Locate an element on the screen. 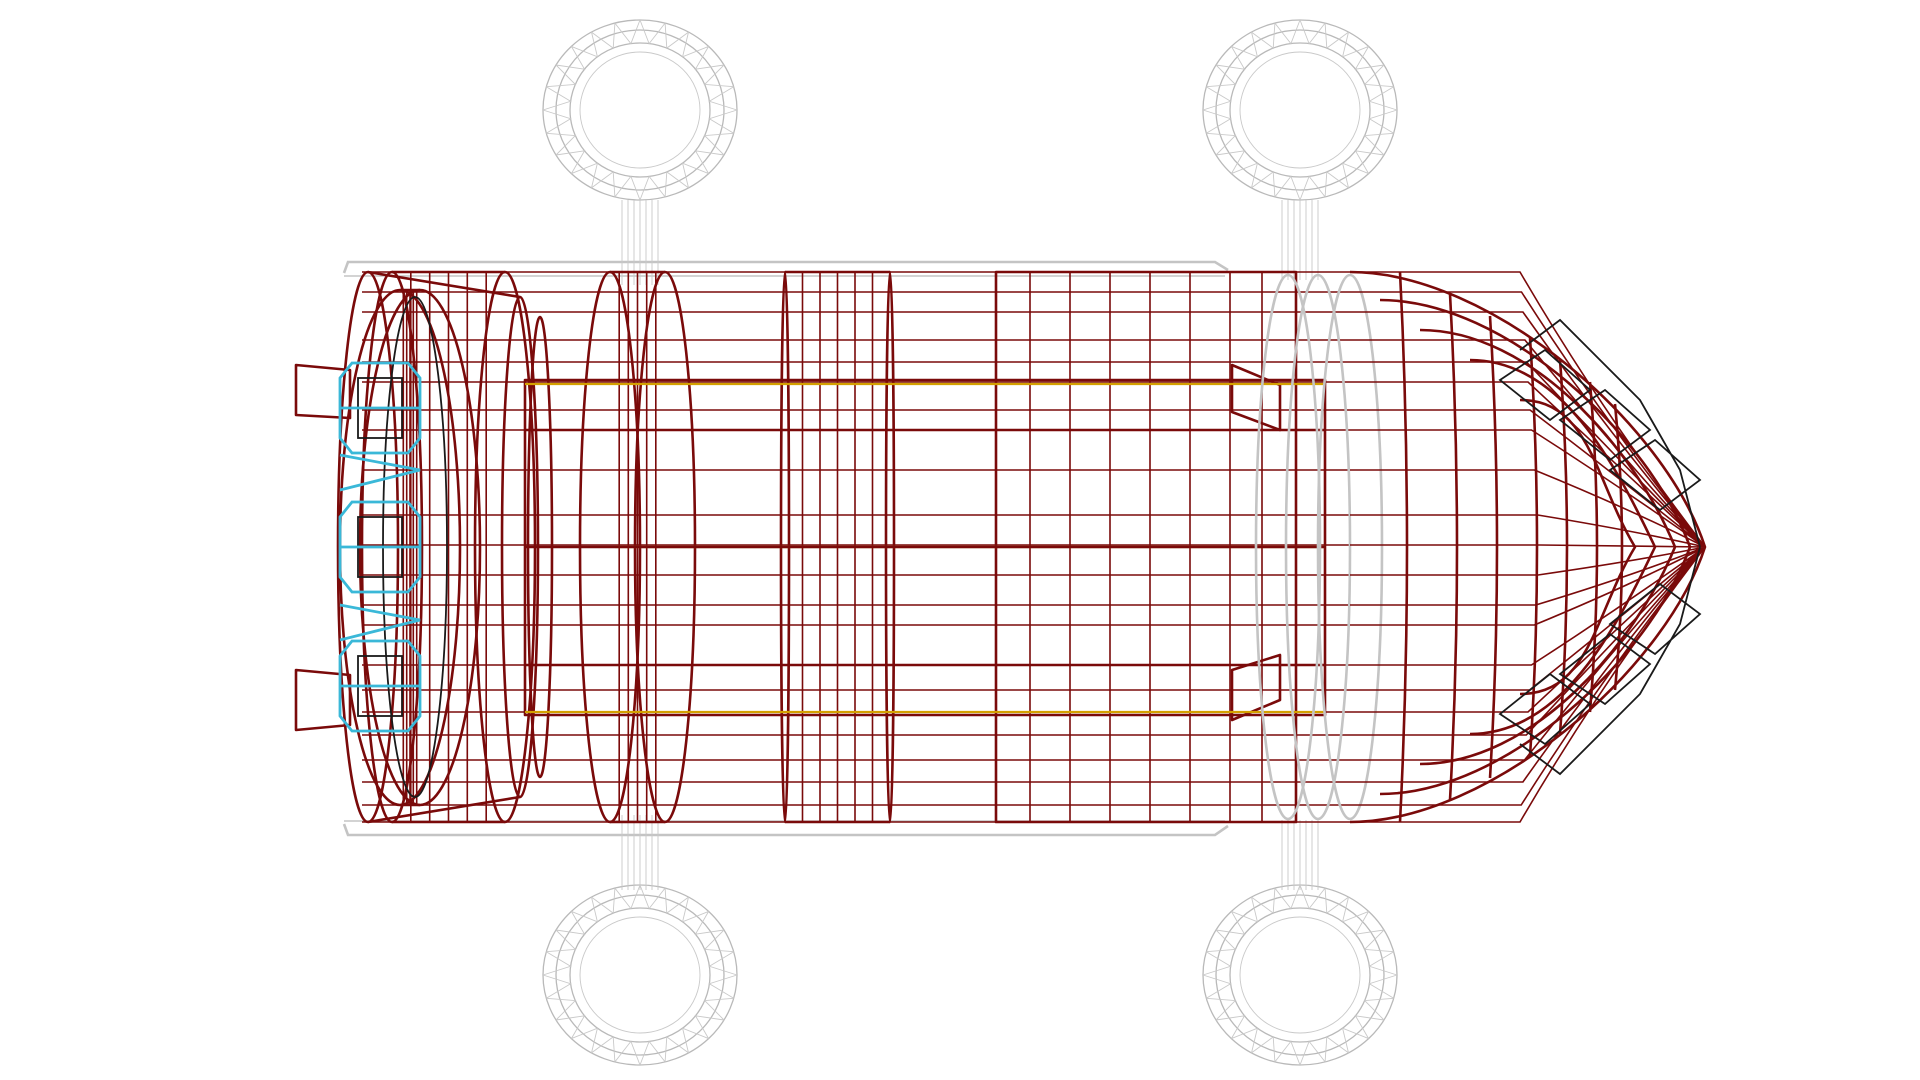 This screenshot has height=1080, width=1920. nose-cone is located at coordinates (1528, 547).